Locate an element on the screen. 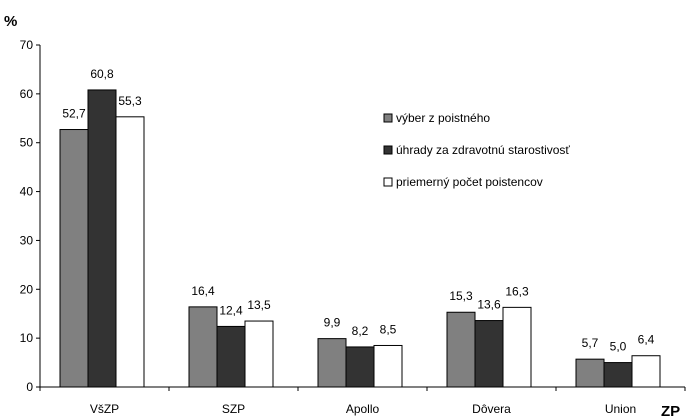 Image resolution: width=692 pixels, height=419 pixels. data-label: 55,3 is located at coordinates (130, 101).